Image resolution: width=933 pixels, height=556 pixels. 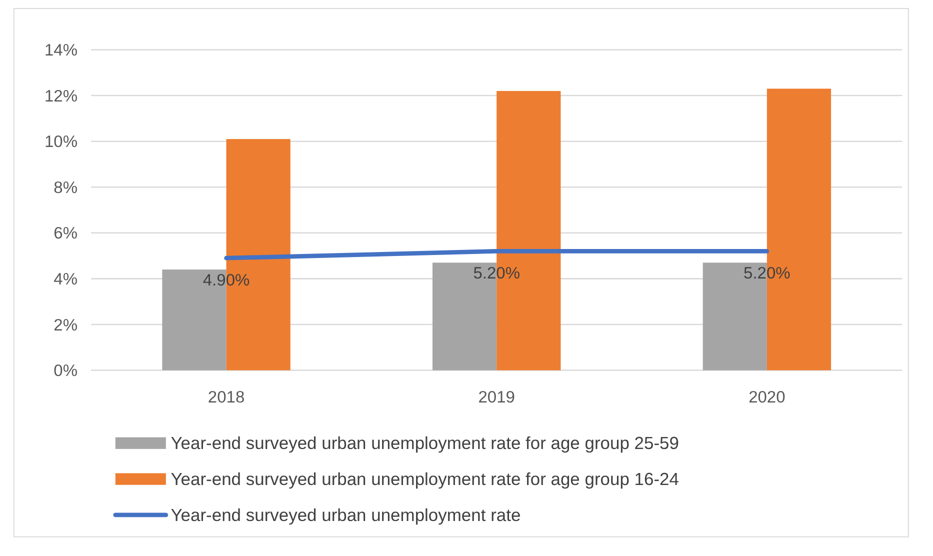 I want to click on legend-label: Year-end surveyed urban unemployment rate for age group 25-59, so click(x=424, y=443).